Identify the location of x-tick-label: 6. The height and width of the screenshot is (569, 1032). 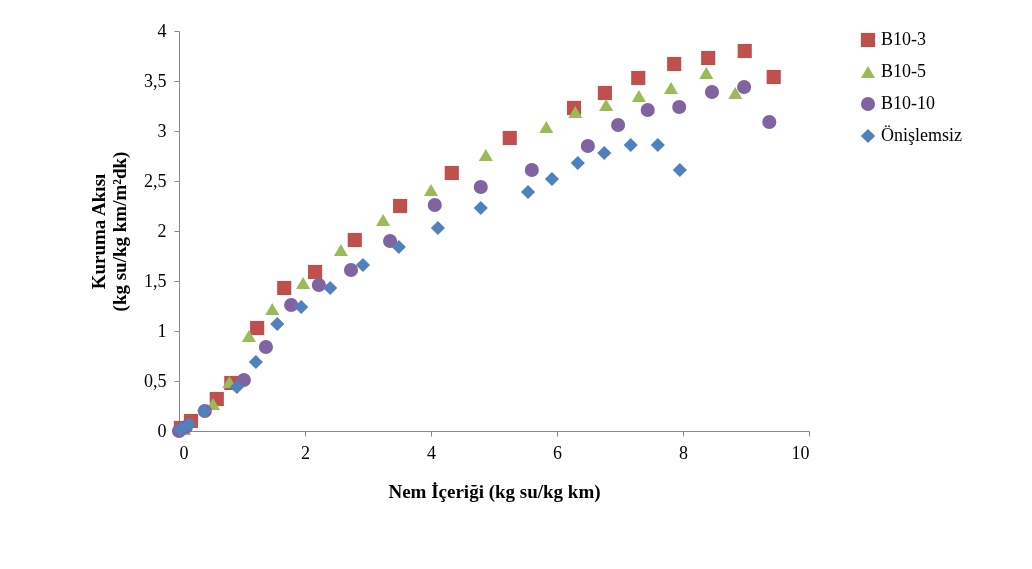
(557, 452).